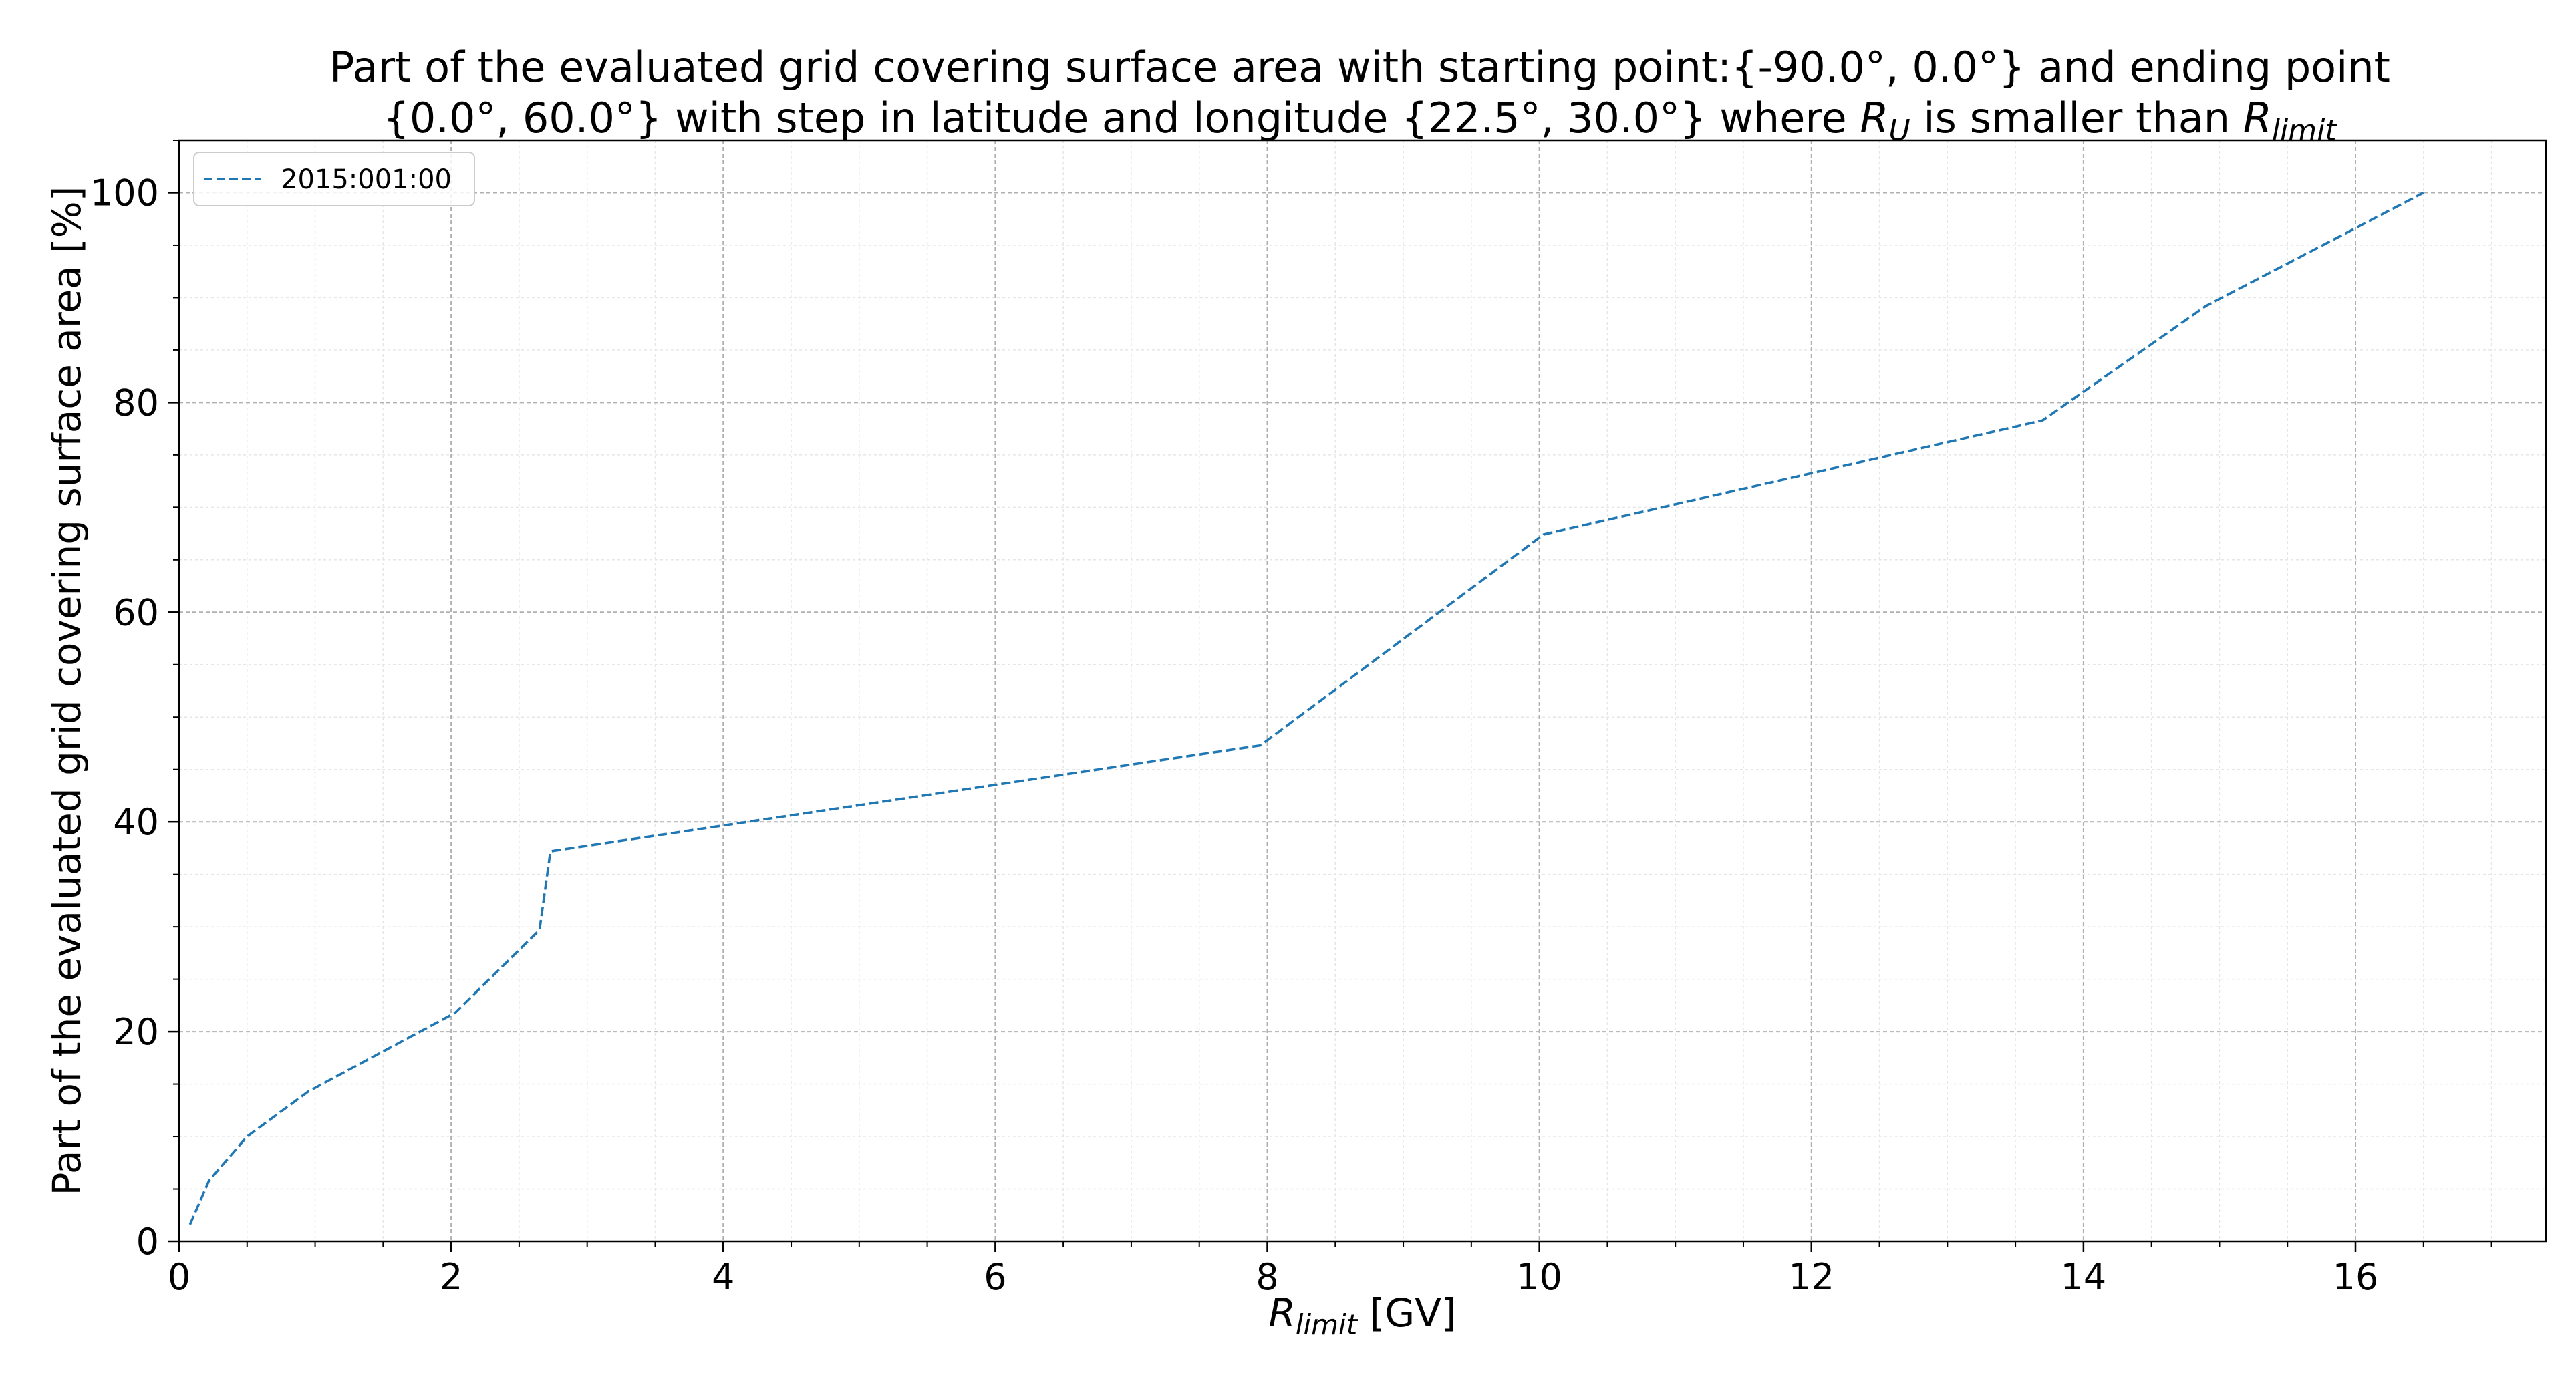 The image size is (2576, 1373). Describe the element at coordinates (366, 179) in the screenshot. I see `legend-label: 2015:001:00` at that location.